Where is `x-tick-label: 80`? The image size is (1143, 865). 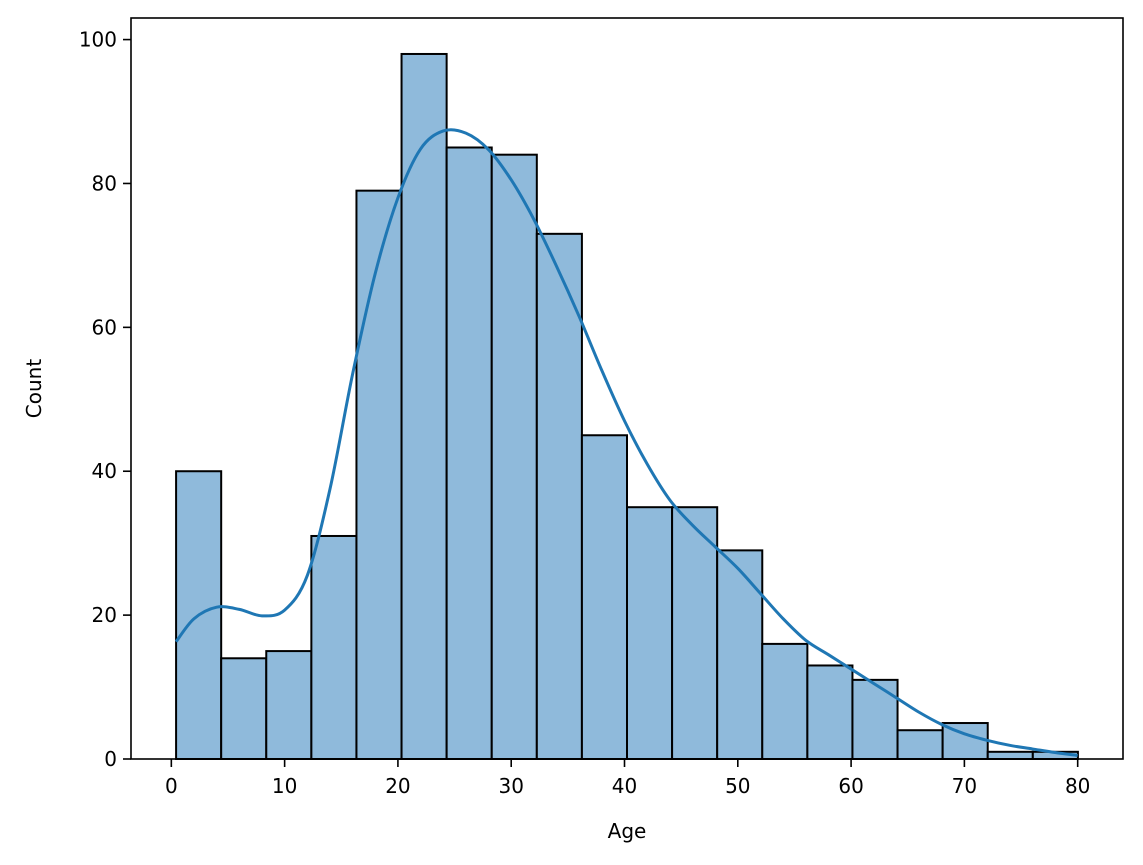 x-tick-label: 80 is located at coordinates (1077, 786).